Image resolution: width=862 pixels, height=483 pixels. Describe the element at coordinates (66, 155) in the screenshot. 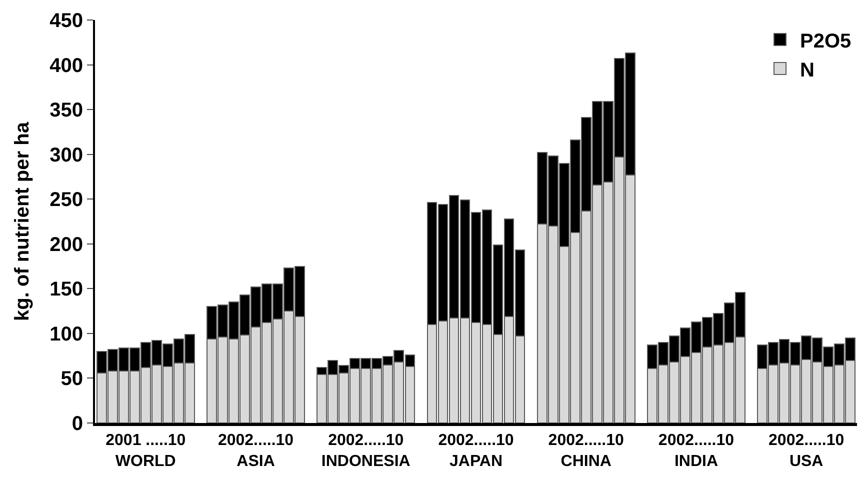

I see `y-tick-label: 300` at that location.